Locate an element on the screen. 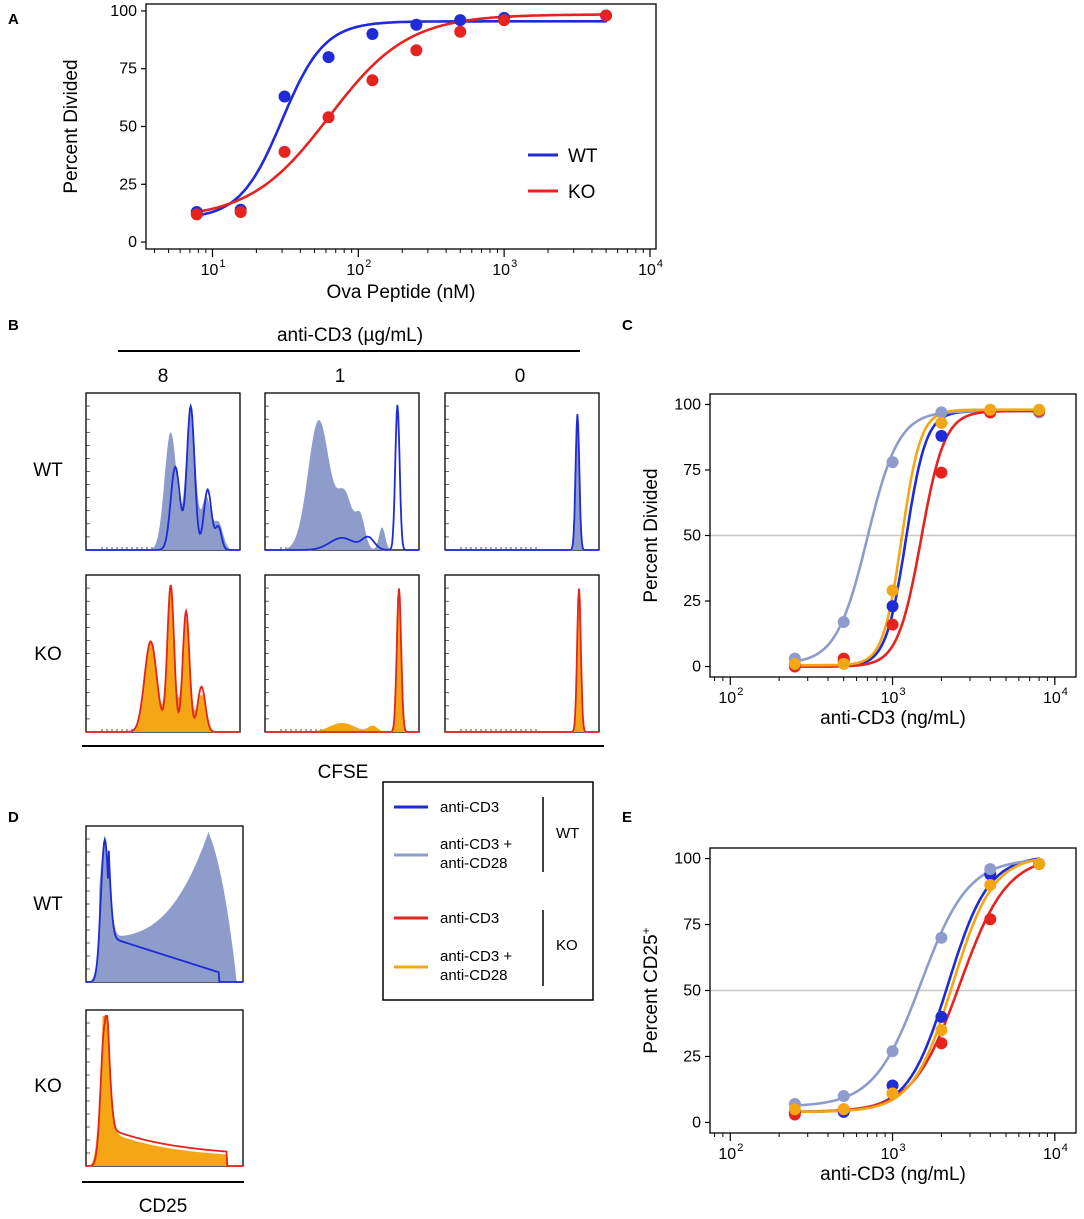  x-tick-exponent-a: 2 is located at coordinates (368, 264).